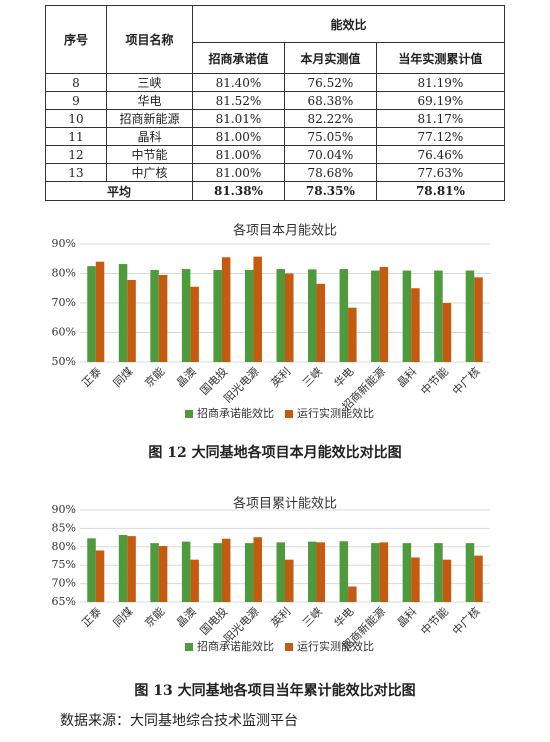  I want to click on header-cell: 当年实测累计值, so click(440, 58).